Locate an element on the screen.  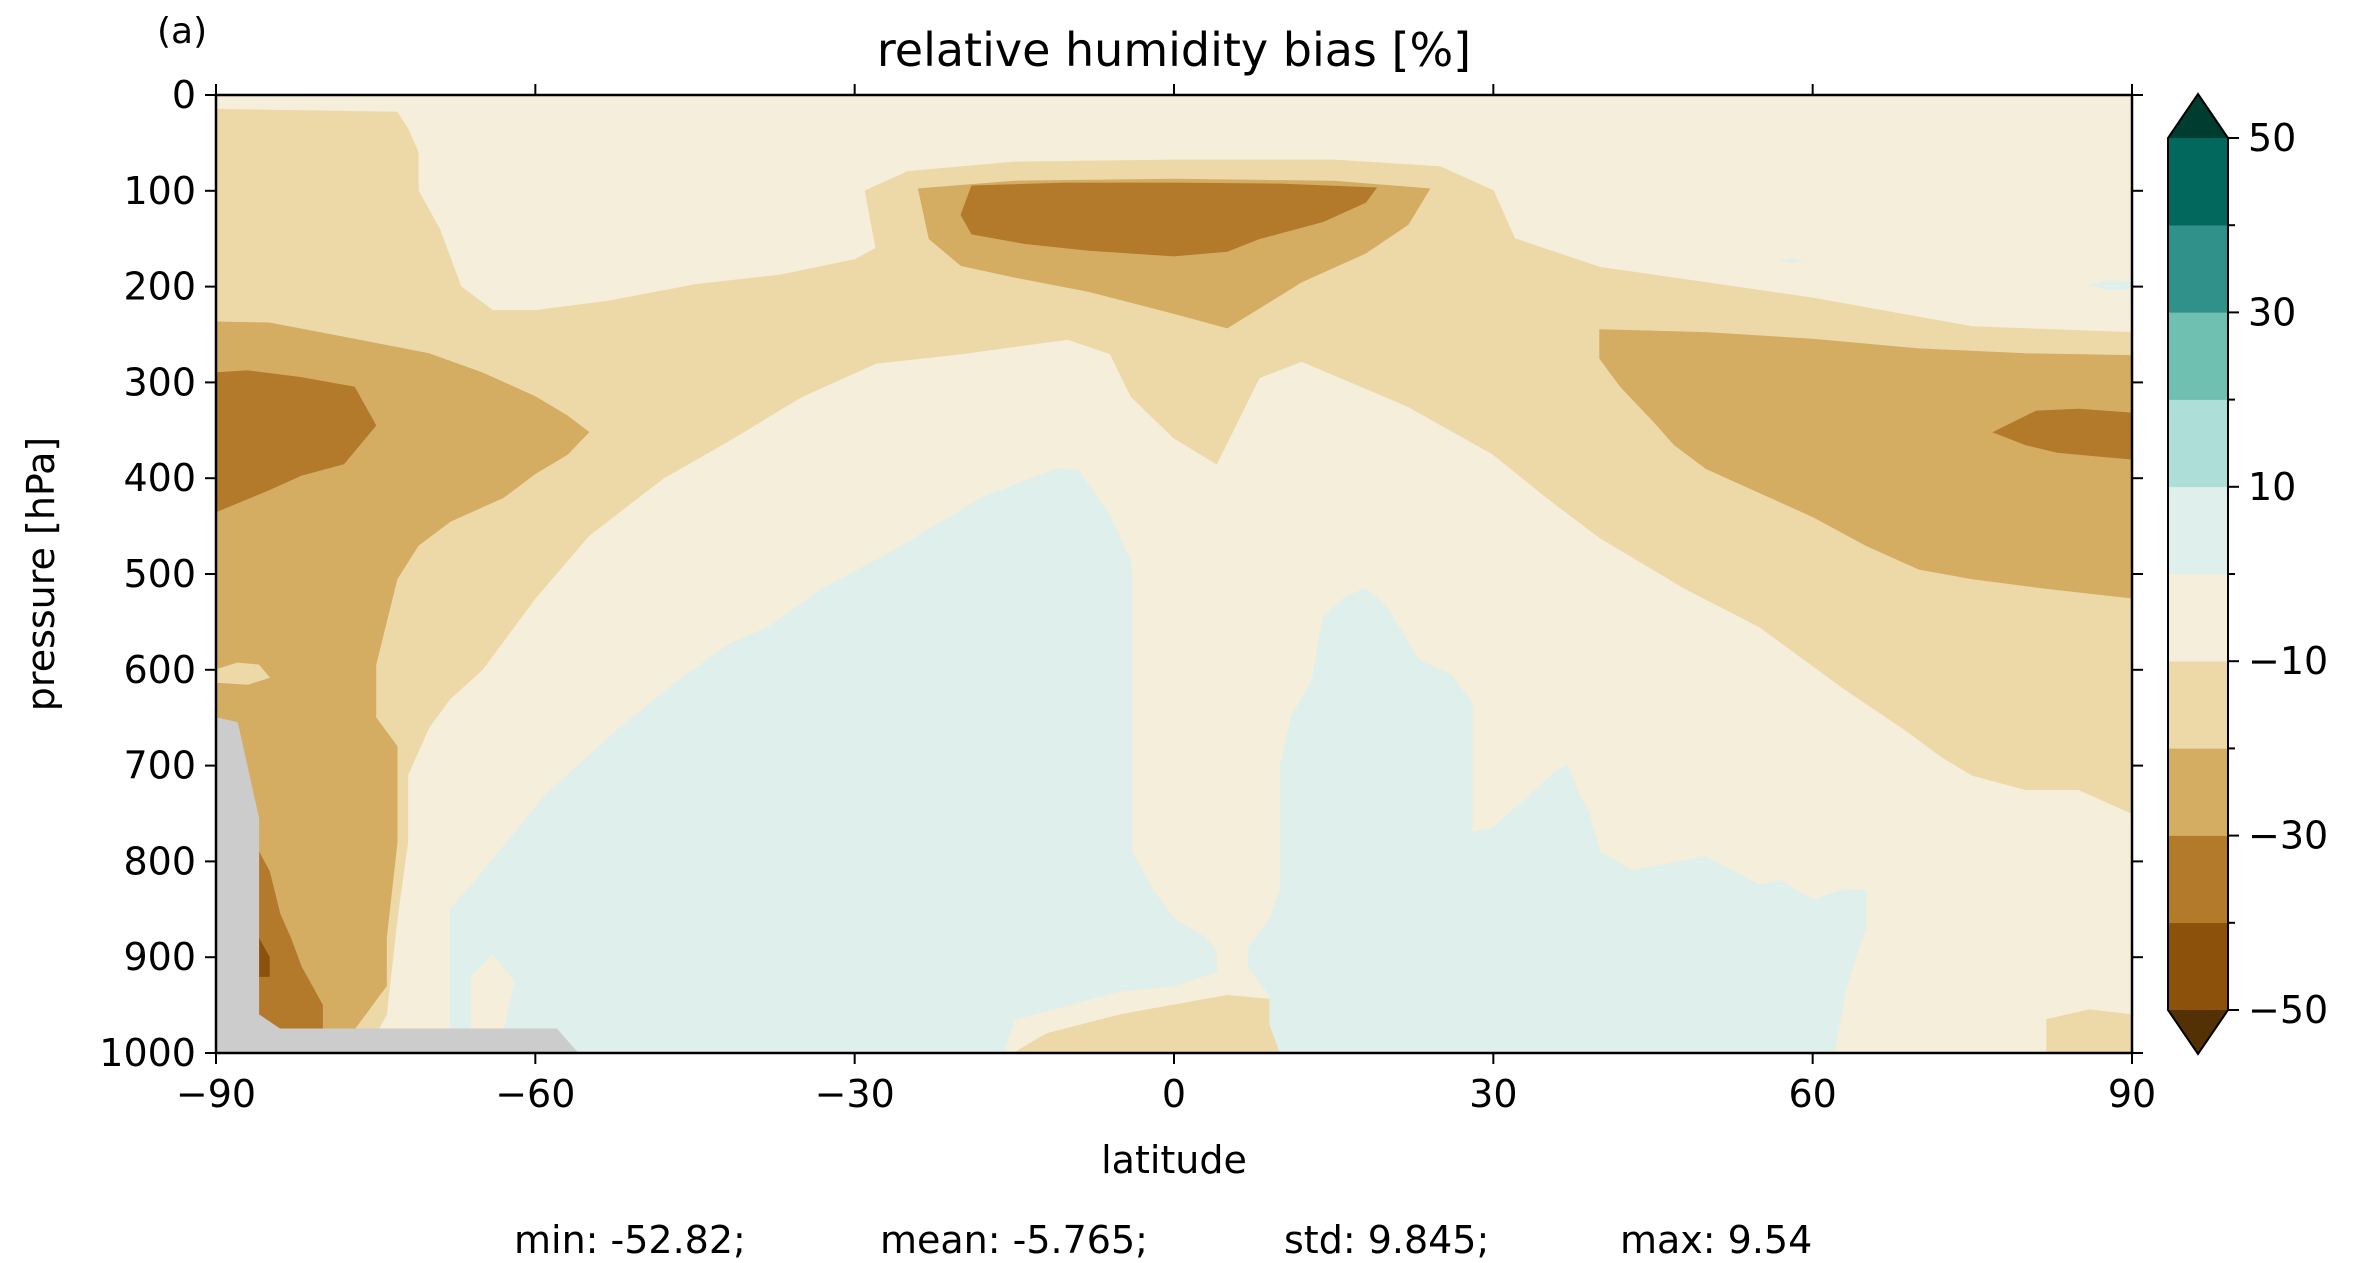
x-tick-label: 0 is located at coordinates (1174, 1094).